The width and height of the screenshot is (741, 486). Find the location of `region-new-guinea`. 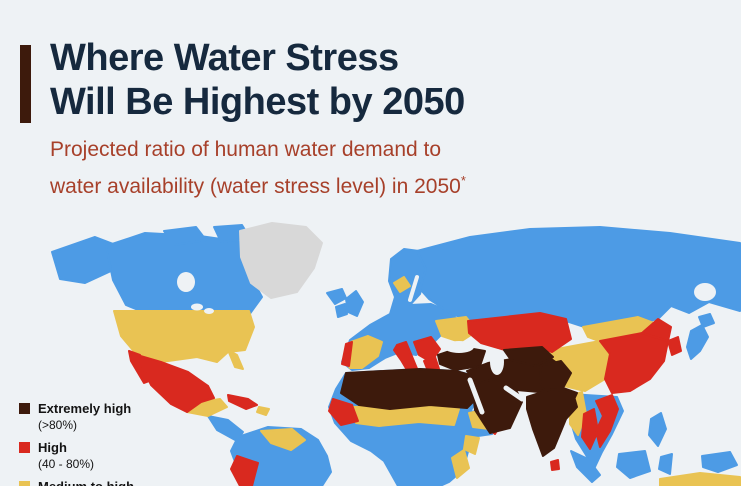

region-new-guinea is located at coordinates (719, 462).